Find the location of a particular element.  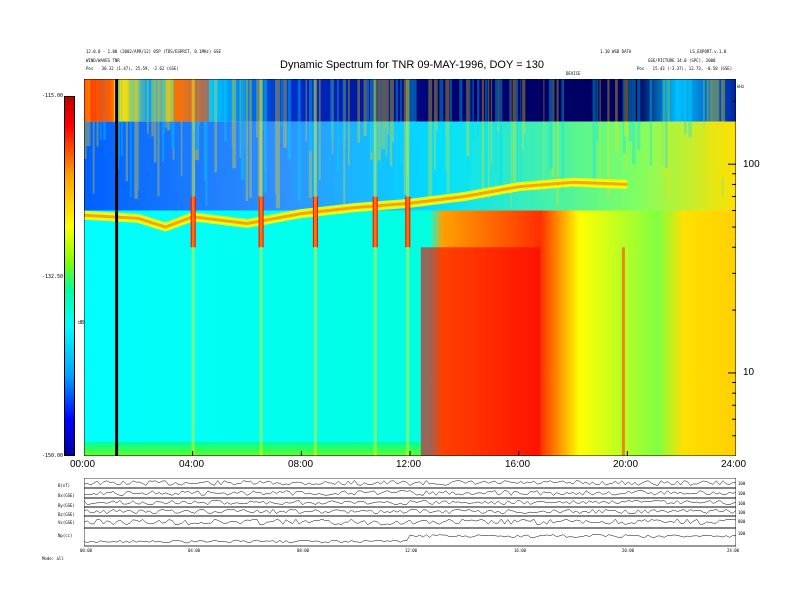

colorbar-tick-max: -115.00 is located at coordinates (53, 96).